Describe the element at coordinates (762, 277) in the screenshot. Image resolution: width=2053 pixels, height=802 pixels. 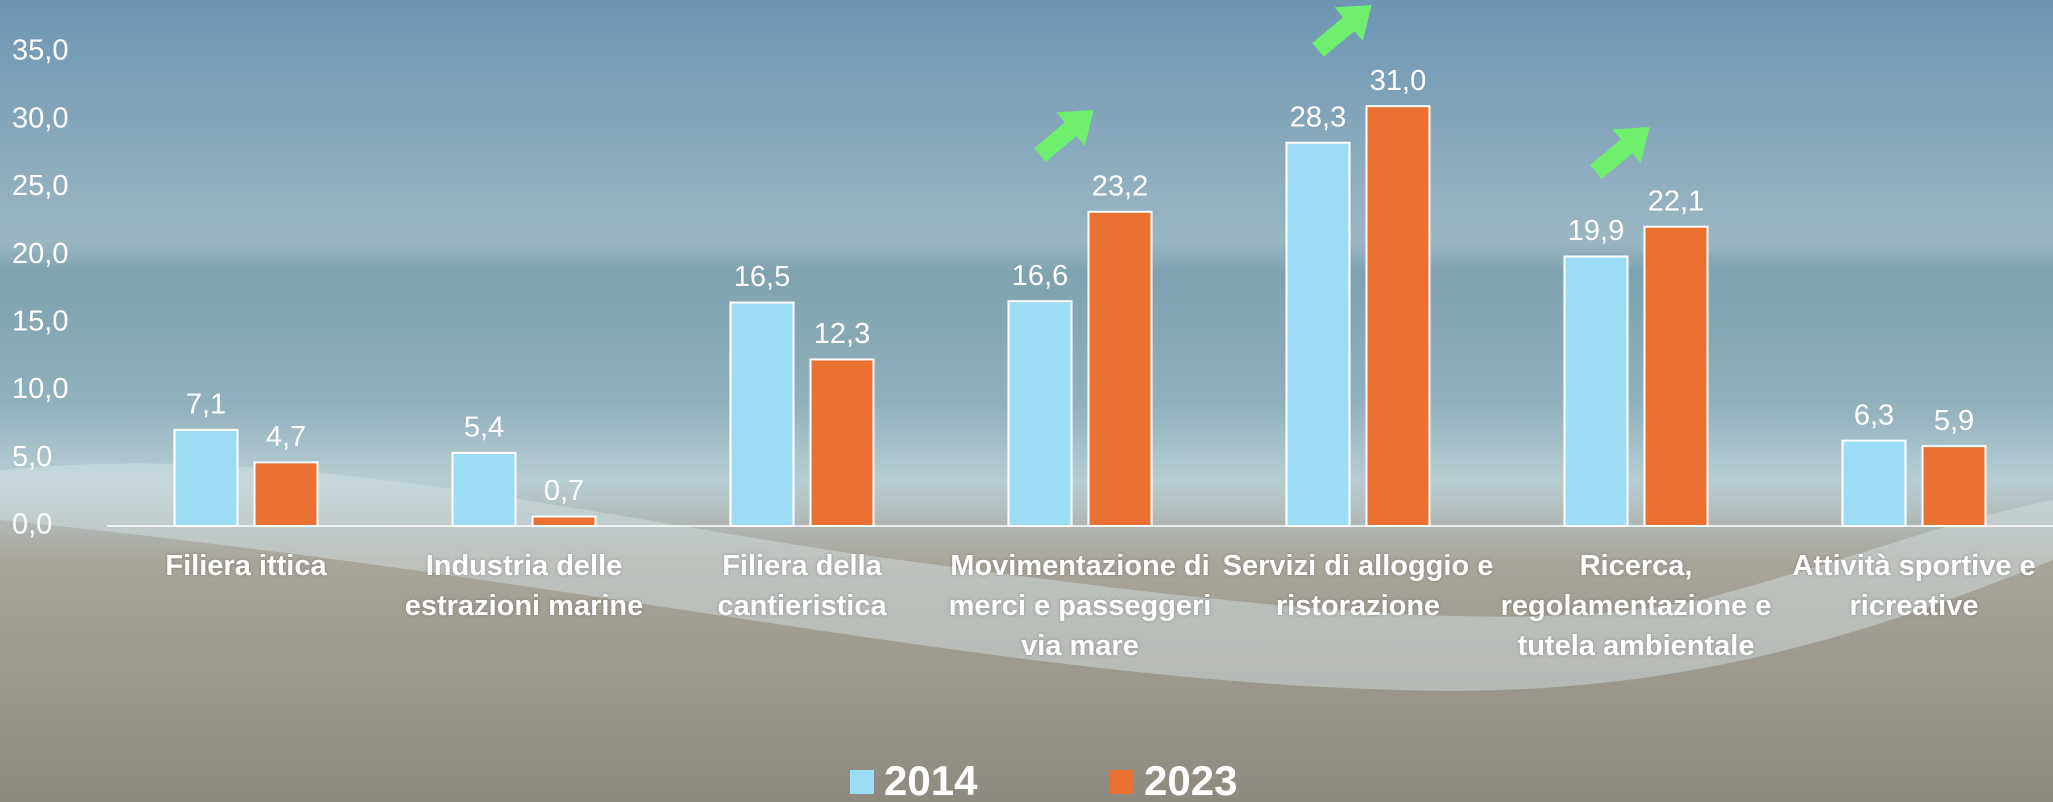
I see `value-label: 16,5` at that location.